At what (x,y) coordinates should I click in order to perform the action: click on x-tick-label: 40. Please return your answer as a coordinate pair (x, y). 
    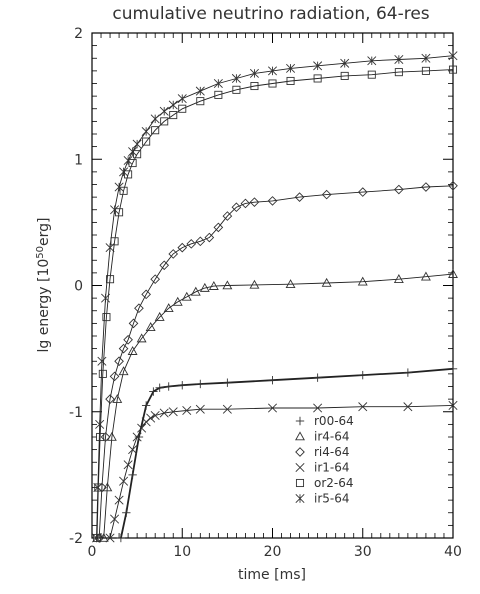
    Looking at the image, I should click on (453, 552).